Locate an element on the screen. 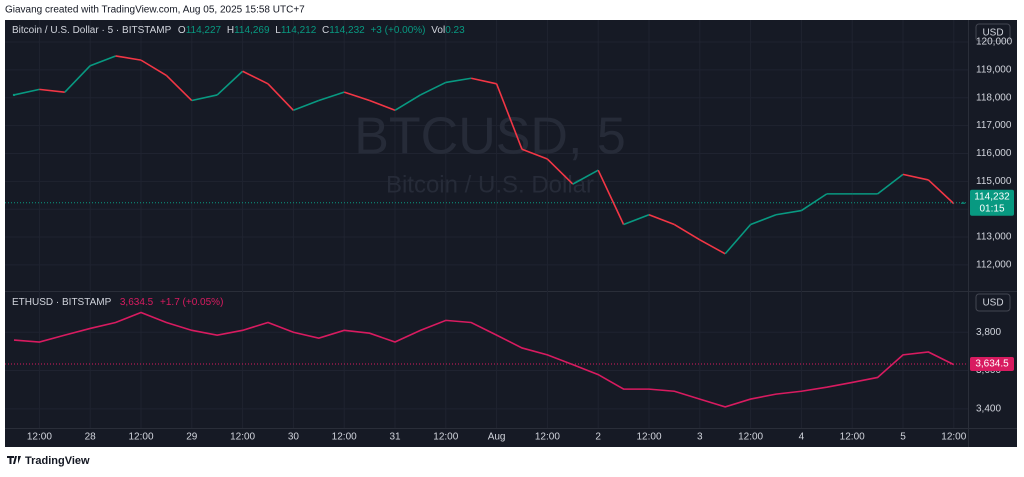  y-tick-label: 120,000 is located at coordinates (994, 42).